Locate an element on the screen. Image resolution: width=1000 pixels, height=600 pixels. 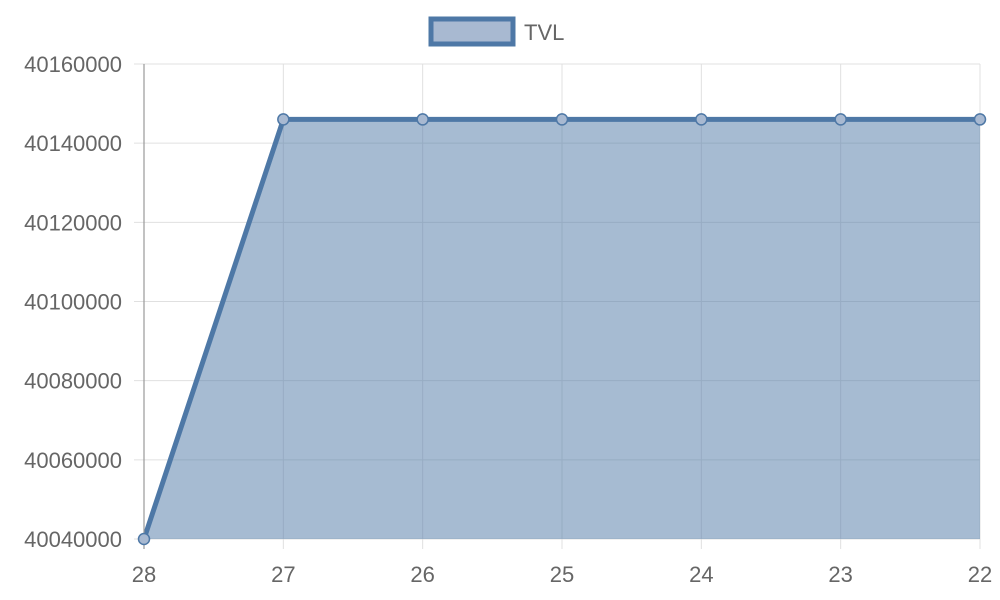
y-tick-label: 40100000 is located at coordinates (73, 302).